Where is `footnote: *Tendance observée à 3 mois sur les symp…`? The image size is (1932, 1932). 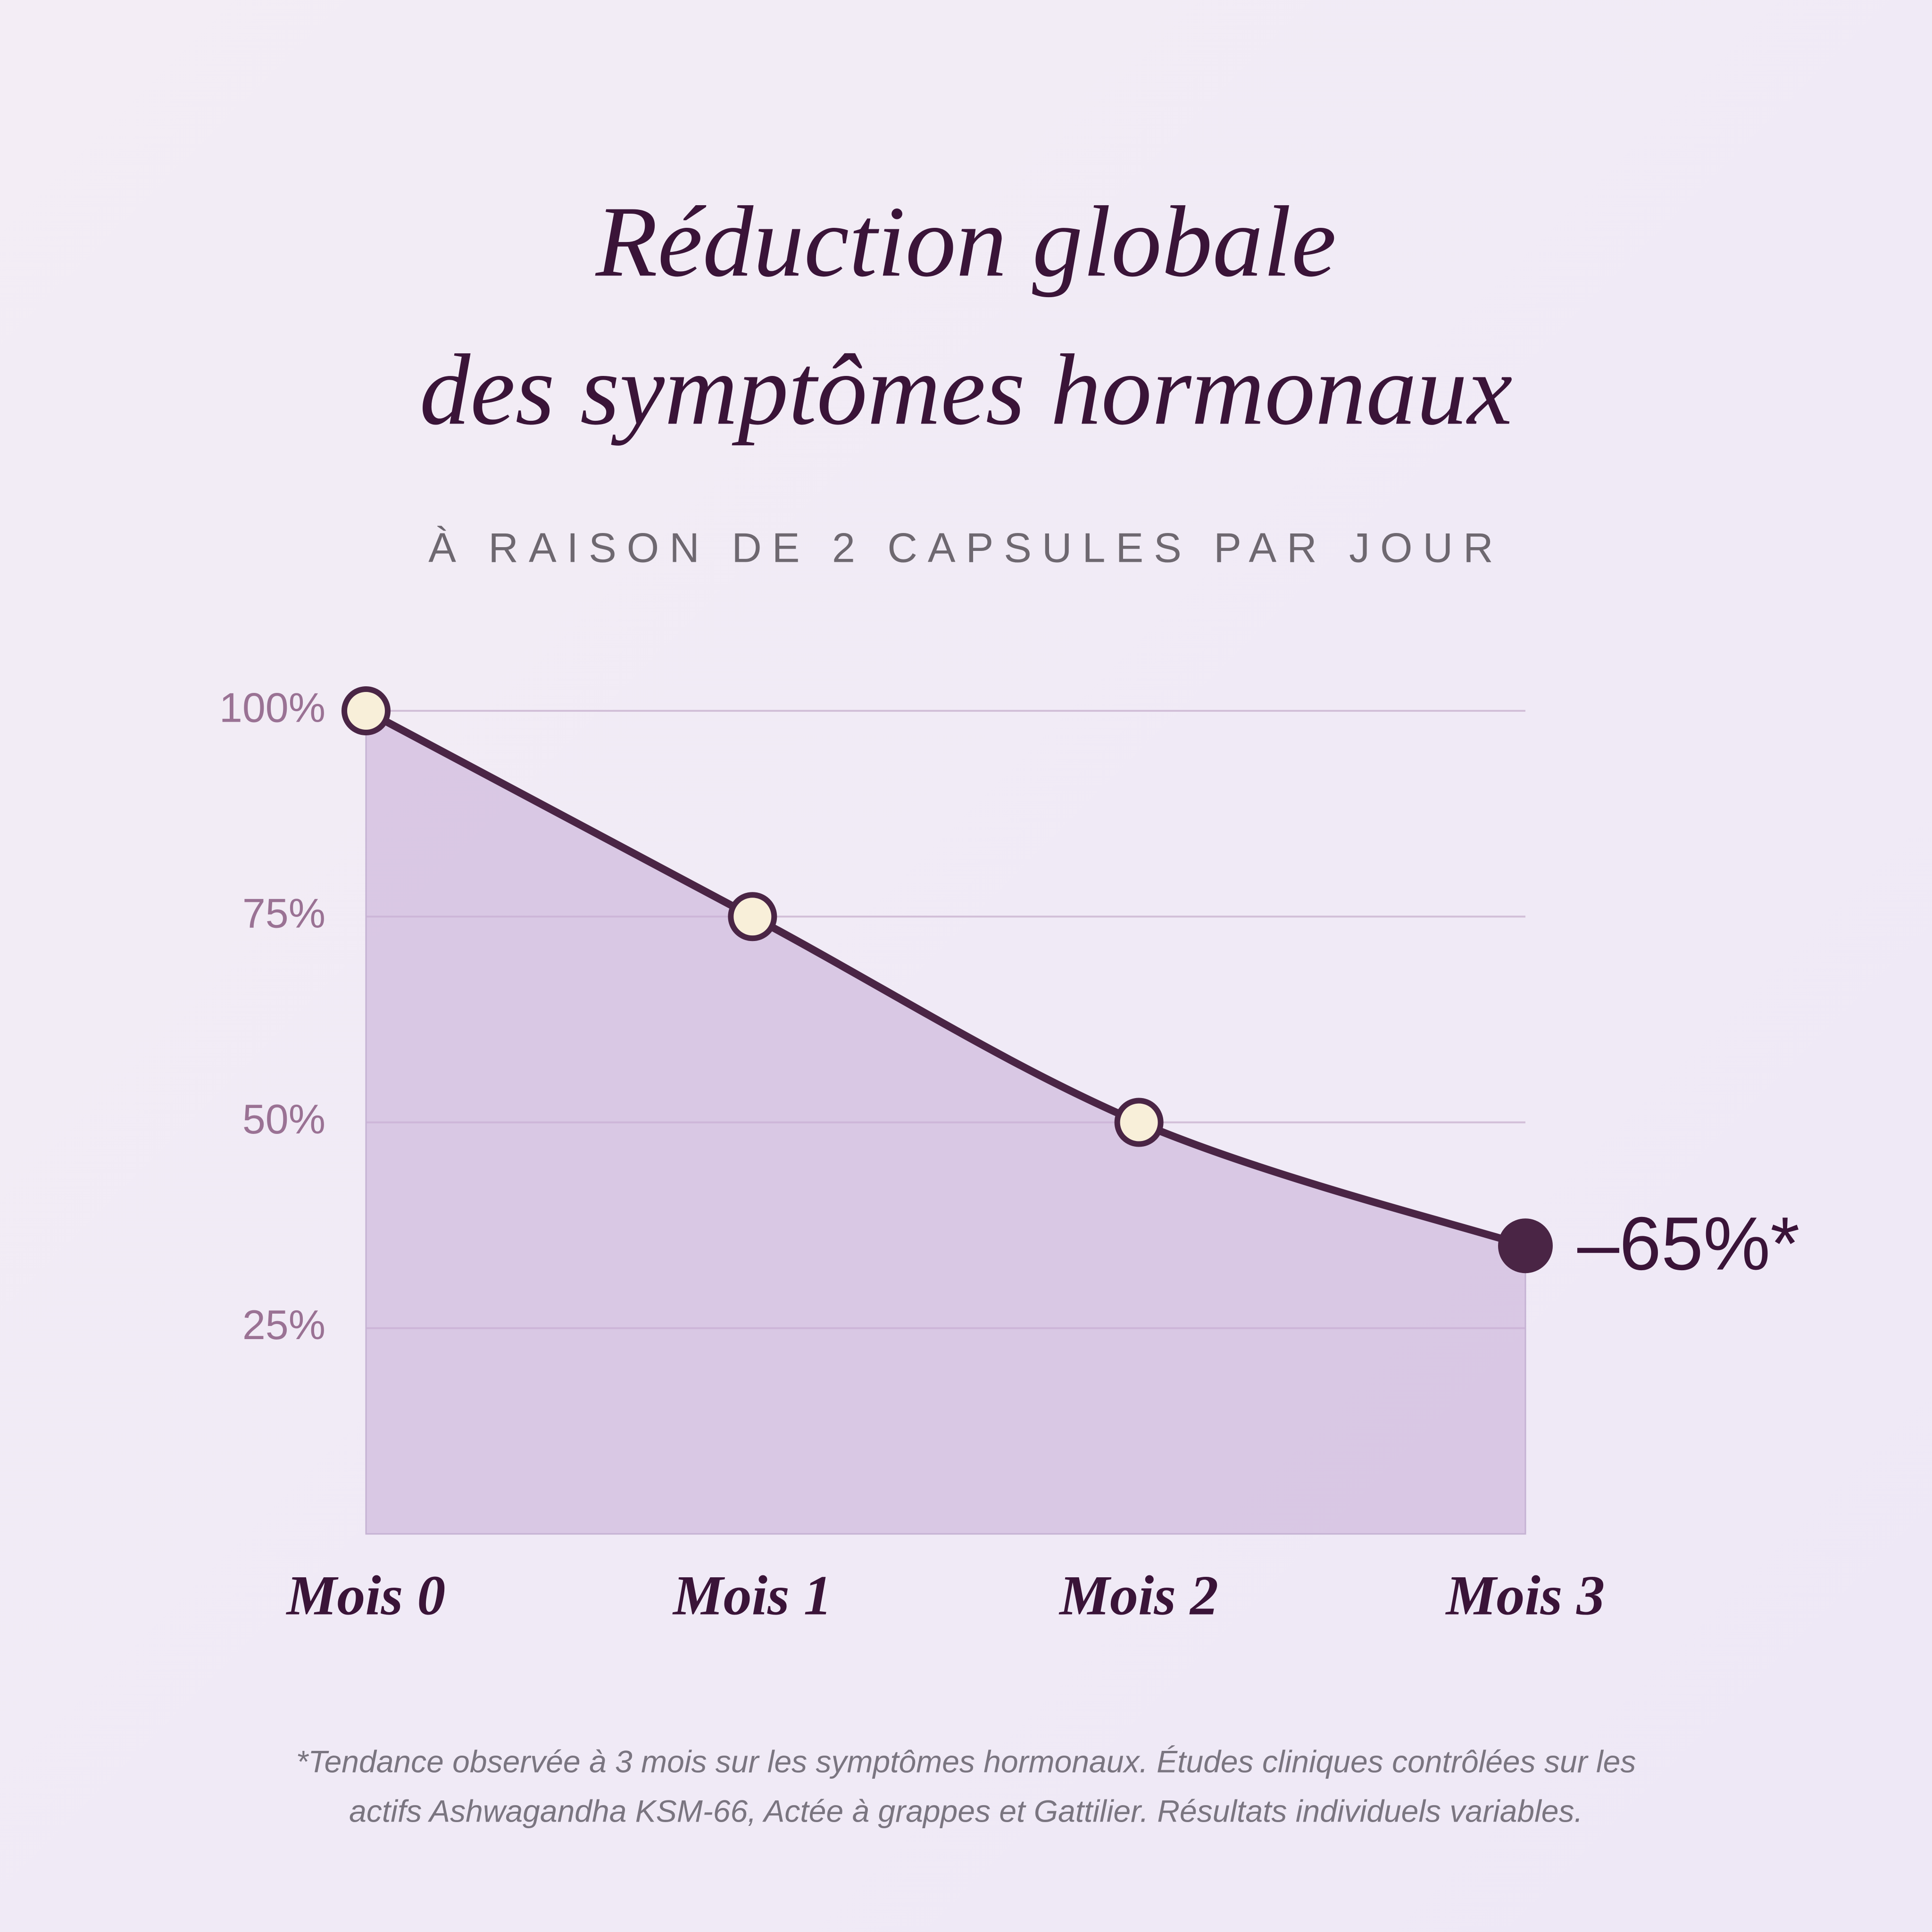 footnote: *Tendance observée à 3 mois sur les symp… is located at coordinates (966, 1762).